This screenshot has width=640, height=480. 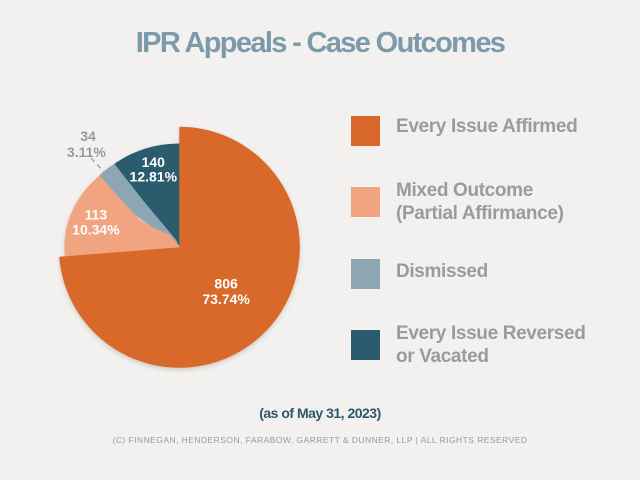 What do you see at coordinates (96, 215) in the screenshot?
I see `svg-text: 113` at bounding box center [96, 215].